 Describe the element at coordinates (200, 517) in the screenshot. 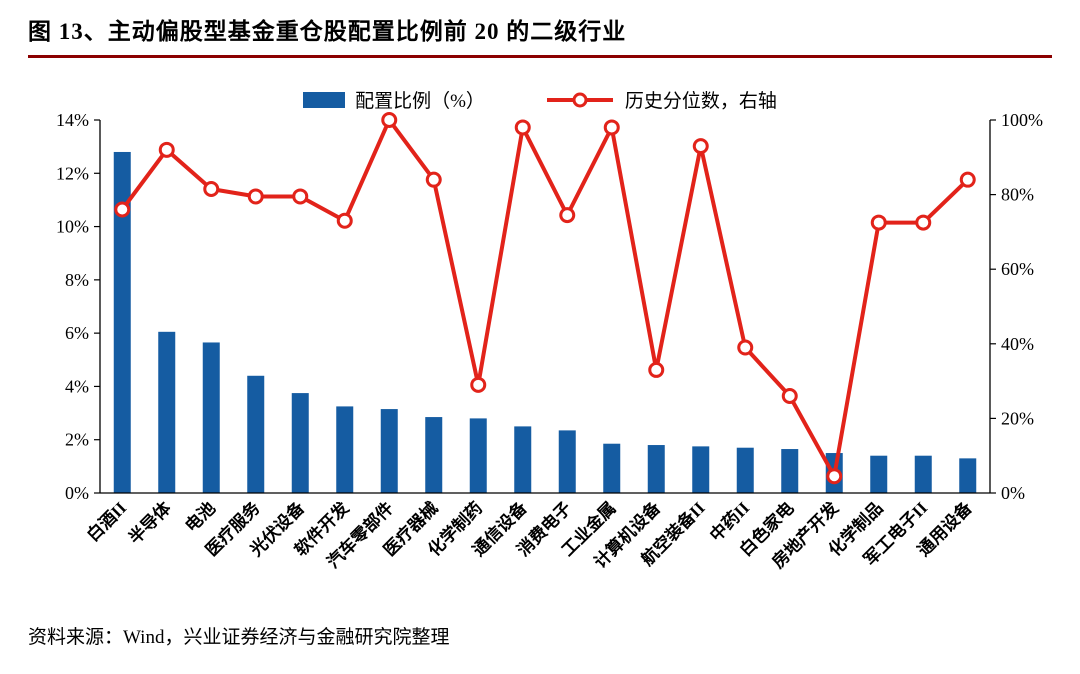

I see `x-axis-category-label: 电池` at that location.